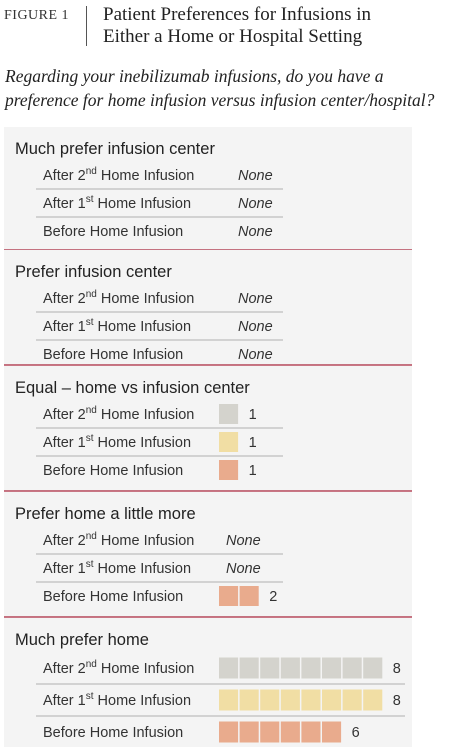  What do you see at coordinates (105, 514) in the screenshot?
I see `section-title: Prefer home a little more` at bounding box center [105, 514].